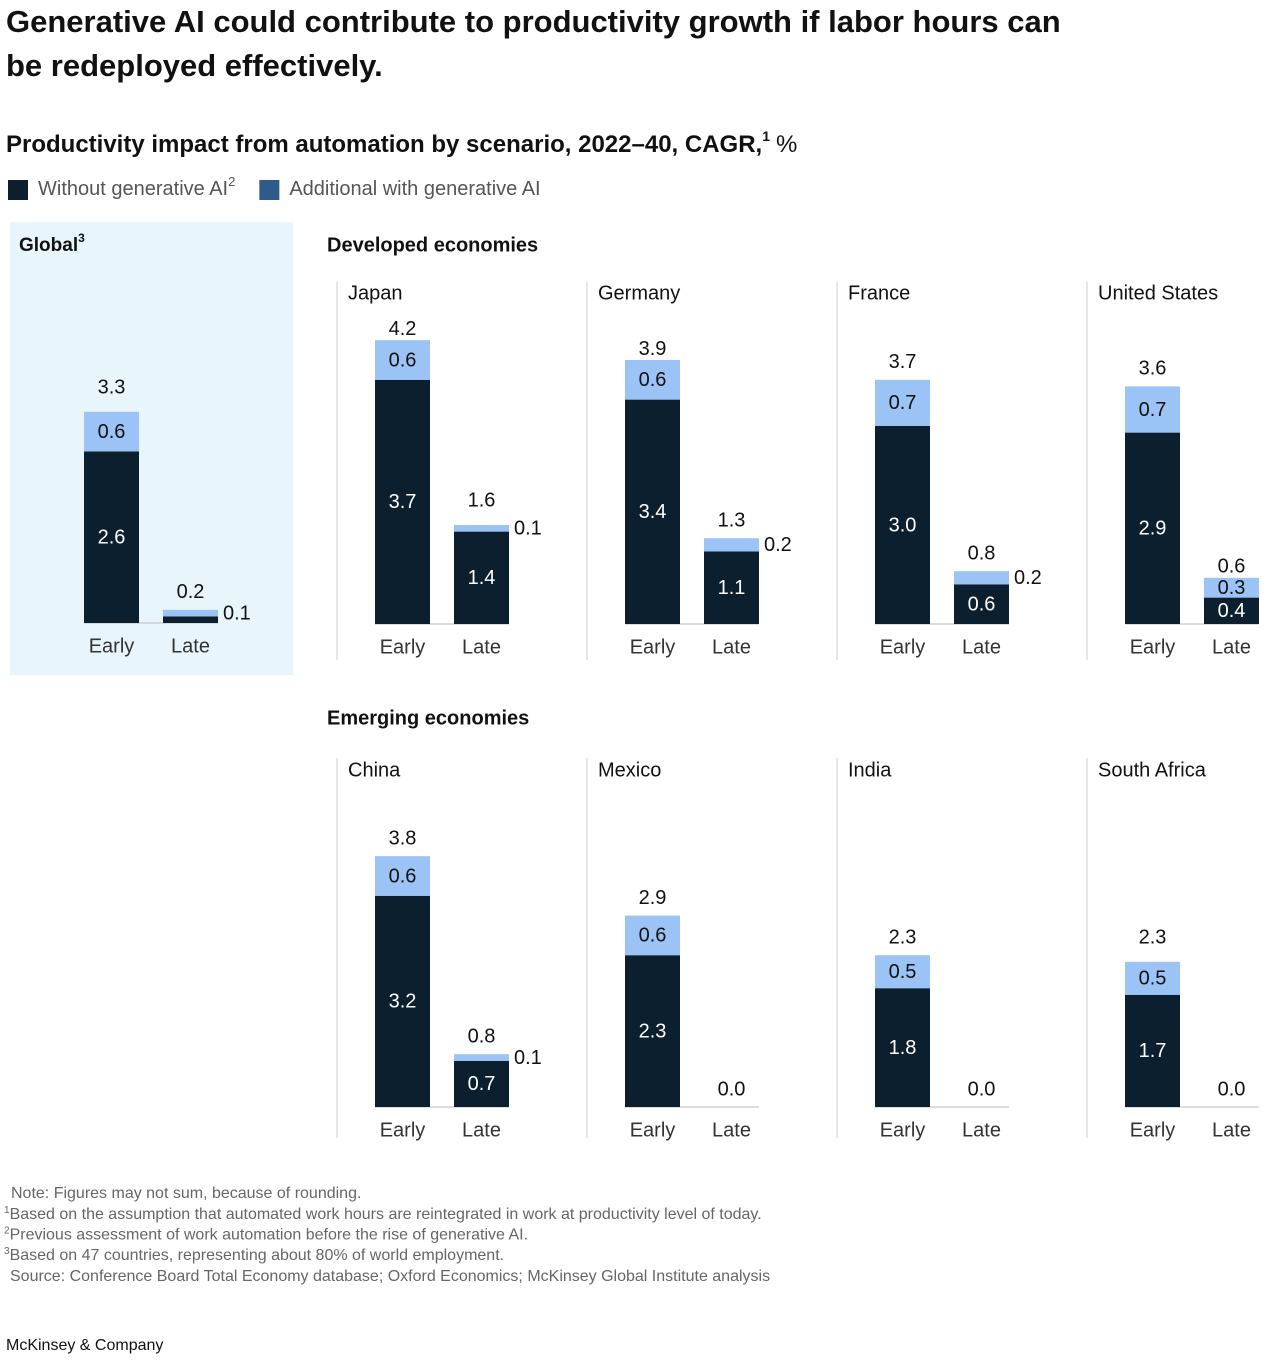 This screenshot has height=1366, width=1280. What do you see at coordinates (7, 1251) in the screenshot?
I see `footnote-mark: 3` at bounding box center [7, 1251].